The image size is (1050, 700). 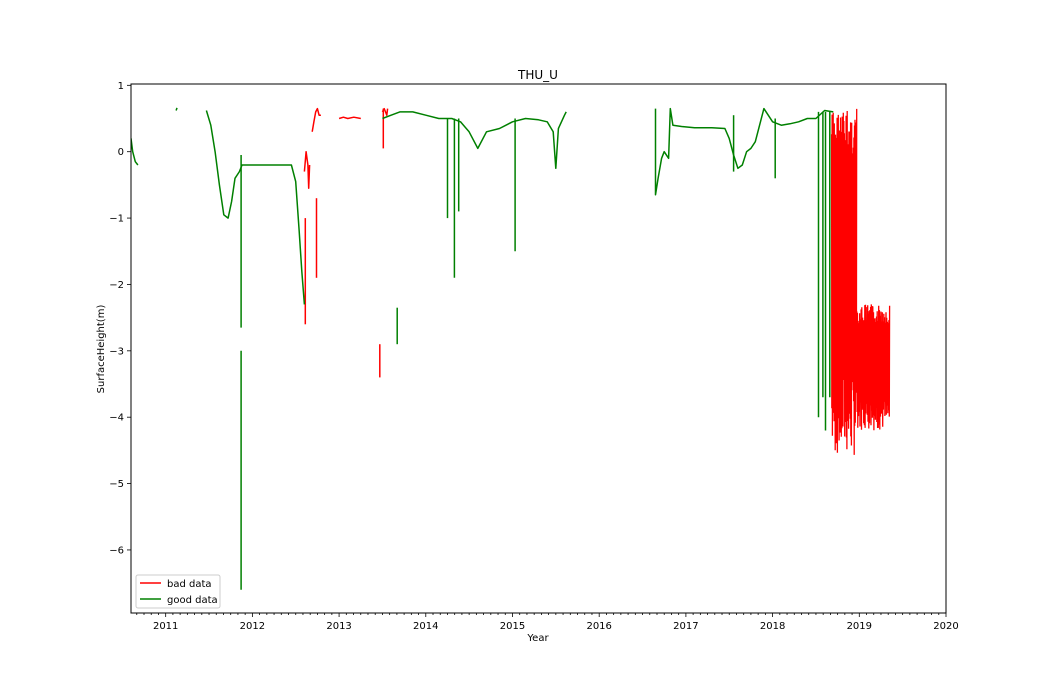 I want to click on y-axis-label: SurfaceHeight(m), so click(x=101, y=349).